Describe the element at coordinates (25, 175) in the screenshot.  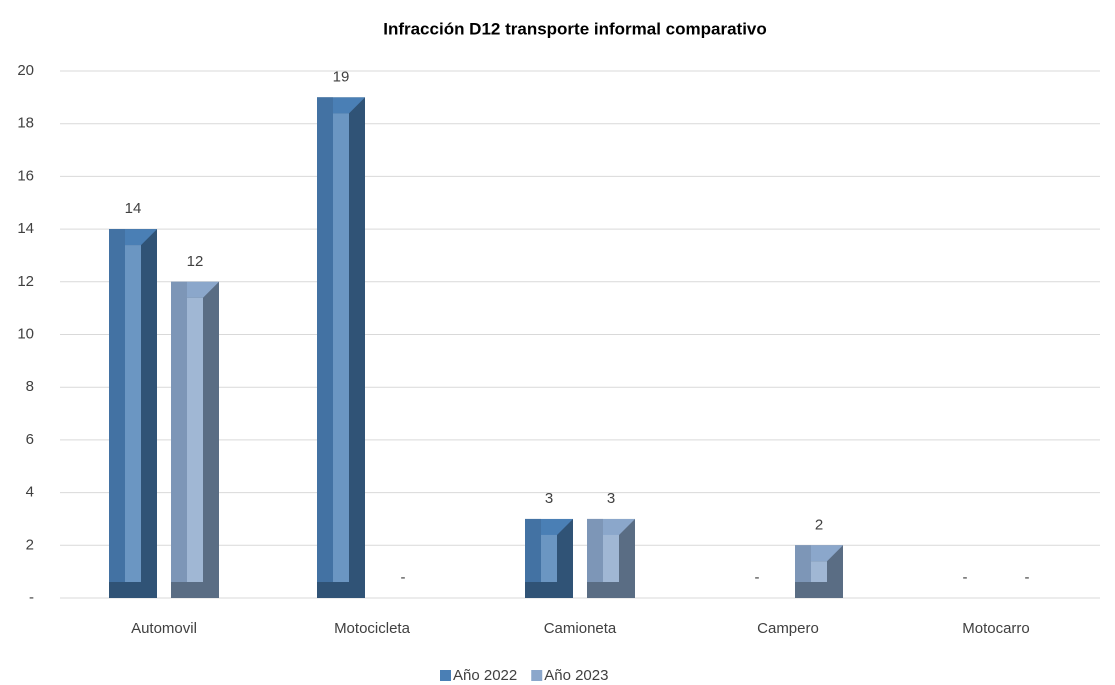
I see `y-tick-label: 16` at that location.